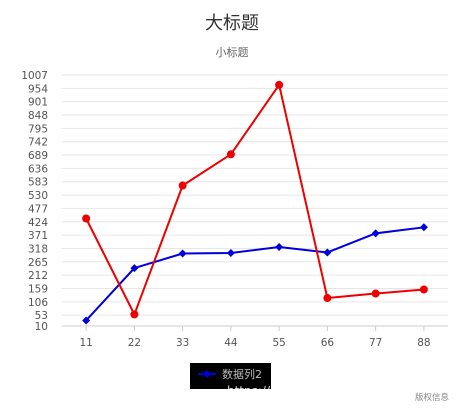 The height and width of the screenshot is (411, 472). What do you see at coordinates (38, 209) in the screenshot?
I see `y-tick-label: 477` at bounding box center [38, 209].